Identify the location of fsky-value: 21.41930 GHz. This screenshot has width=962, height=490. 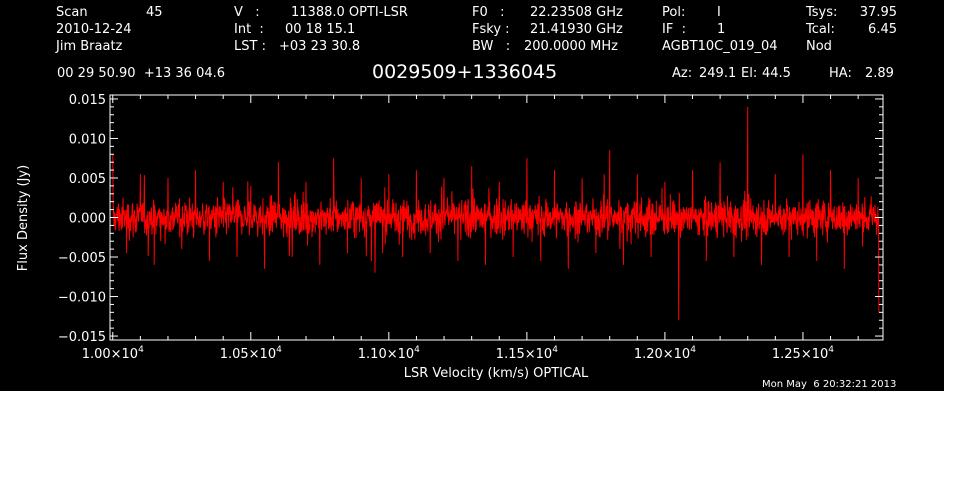
(576, 29).